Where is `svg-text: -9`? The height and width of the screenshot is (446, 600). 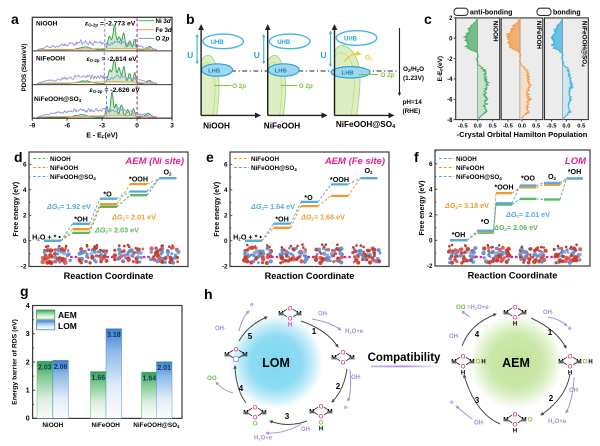 svg-text: -9 is located at coordinates (32, 126).